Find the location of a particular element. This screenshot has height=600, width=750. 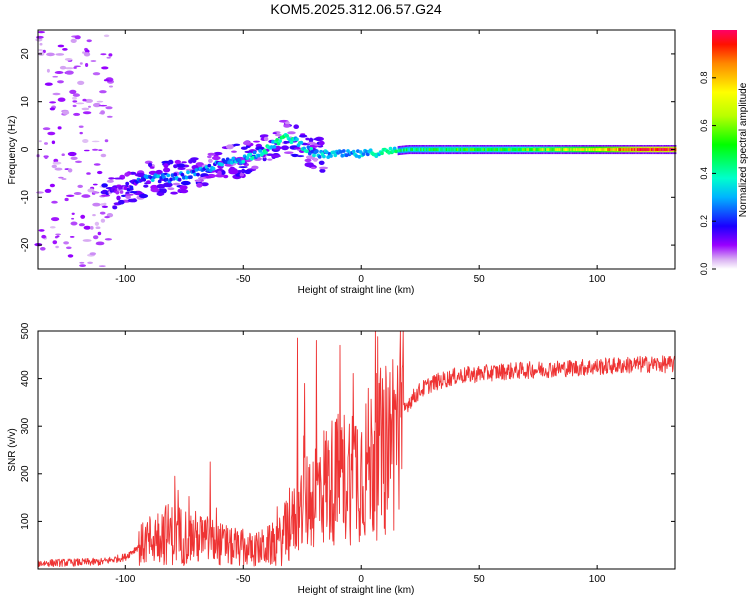

snr-y-label: SNR (v/v) is located at coordinates (12, 449).